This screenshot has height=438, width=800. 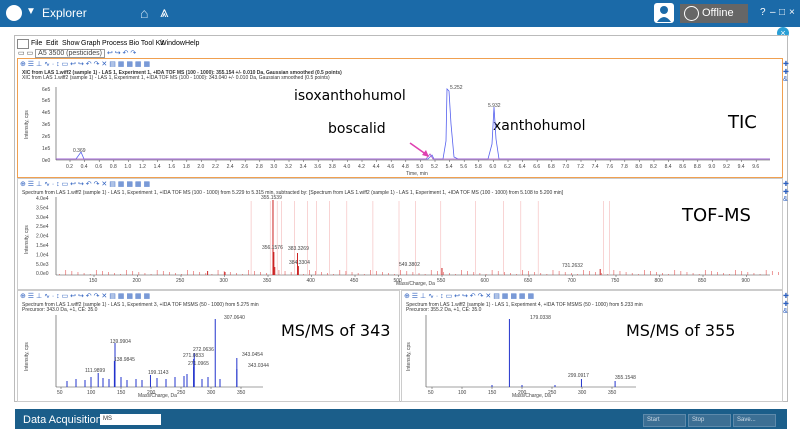 What do you see at coordinates (42, 274) in the screenshot?
I see `tof-ytick-label: 0.0e0` at bounding box center [42, 274].